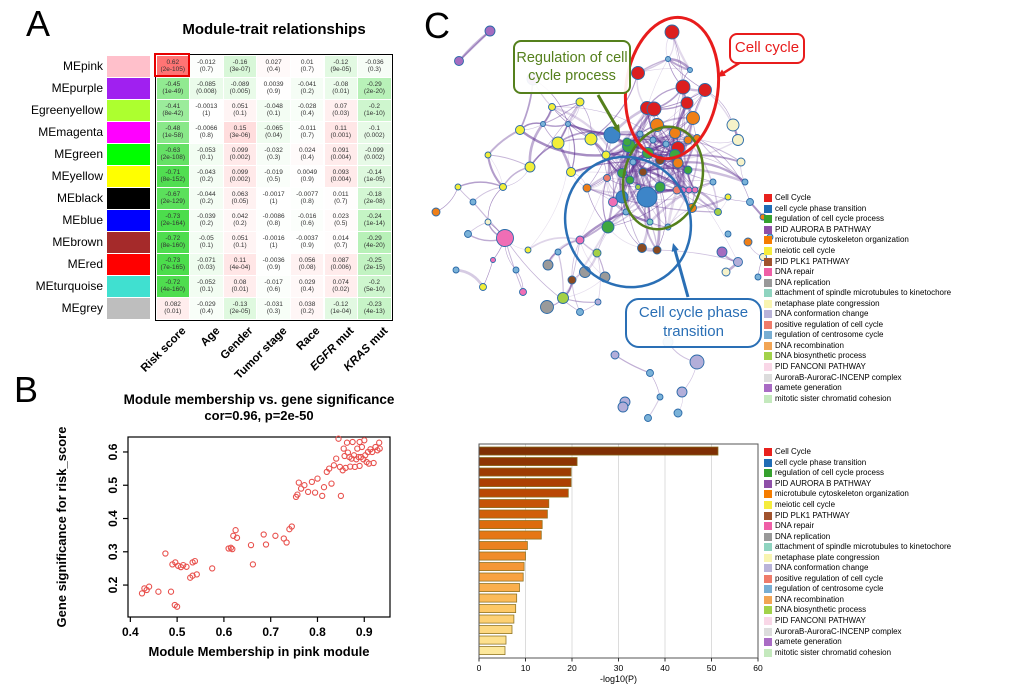 The width and height of the screenshot is (1020, 684). What do you see at coordinates (827, 557) in the screenshot?
I see `legend-label: metaphase plate congression` at bounding box center [827, 557].